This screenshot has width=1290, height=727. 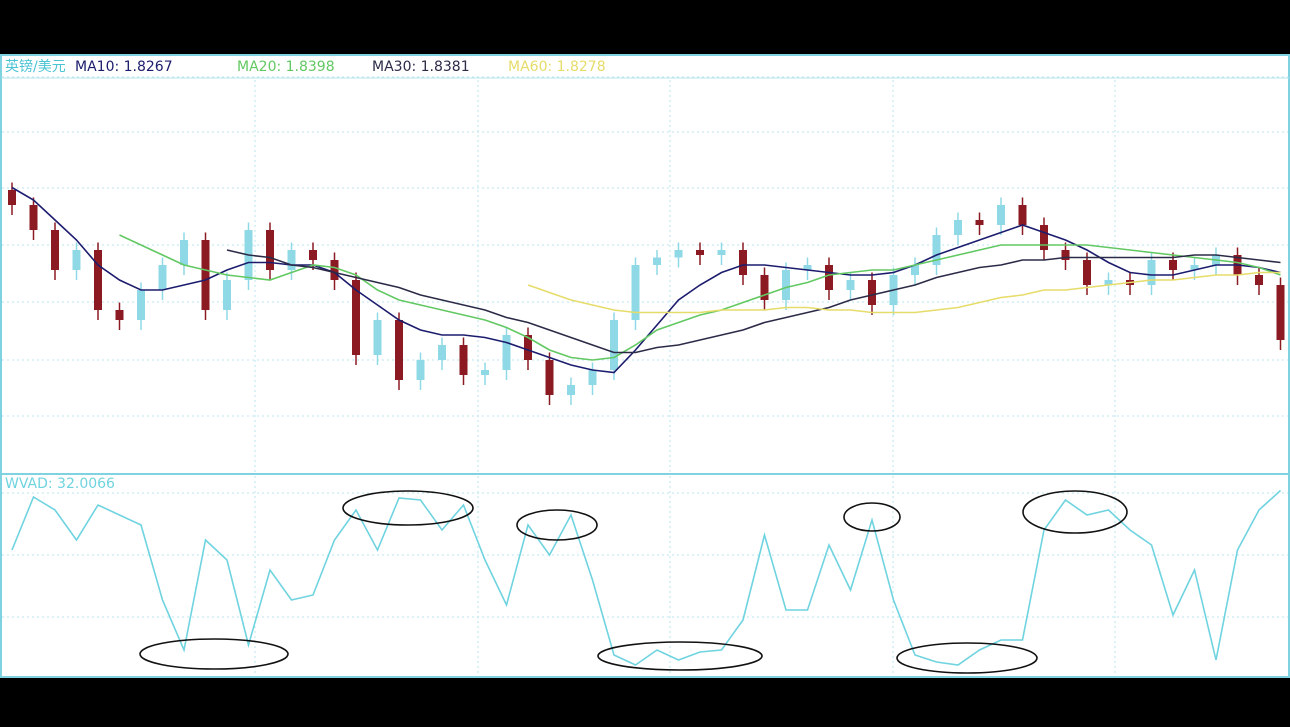 What do you see at coordinates (35, 66) in the screenshot?
I see `chart-title: 英镑/美元` at bounding box center [35, 66].